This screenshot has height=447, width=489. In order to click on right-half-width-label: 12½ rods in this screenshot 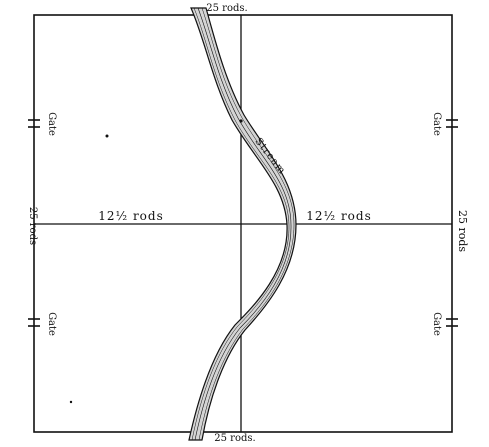, I will do `click(339, 216)`.